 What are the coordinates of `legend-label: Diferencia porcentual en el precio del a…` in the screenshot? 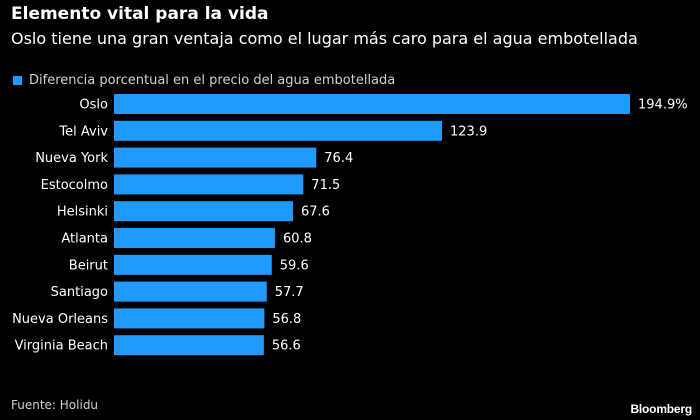 It's located at (212, 80).